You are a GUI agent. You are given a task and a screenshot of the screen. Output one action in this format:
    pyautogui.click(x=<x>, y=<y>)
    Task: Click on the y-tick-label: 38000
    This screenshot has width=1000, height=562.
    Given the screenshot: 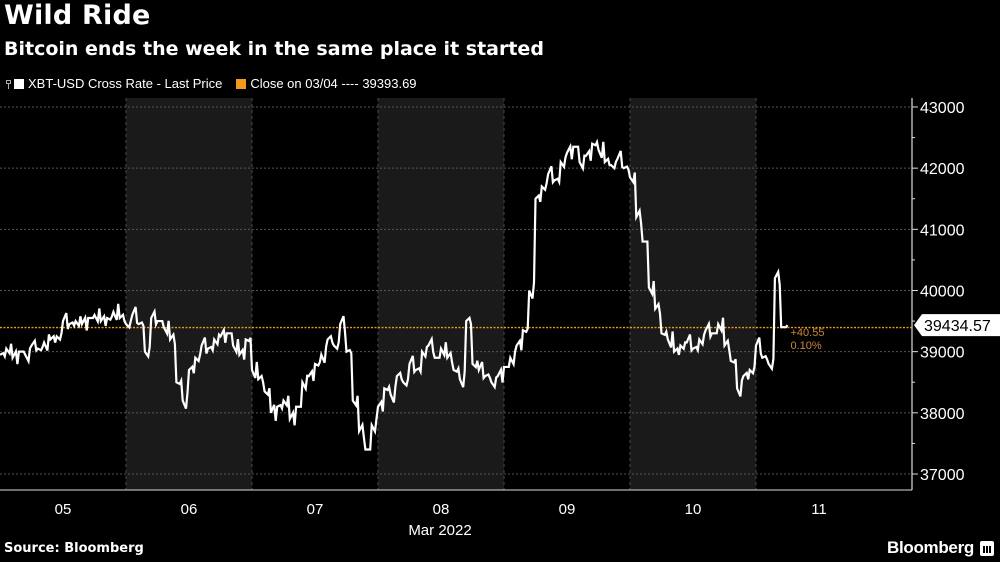 What is the action you would take?
    pyautogui.click(x=942, y=414)
    